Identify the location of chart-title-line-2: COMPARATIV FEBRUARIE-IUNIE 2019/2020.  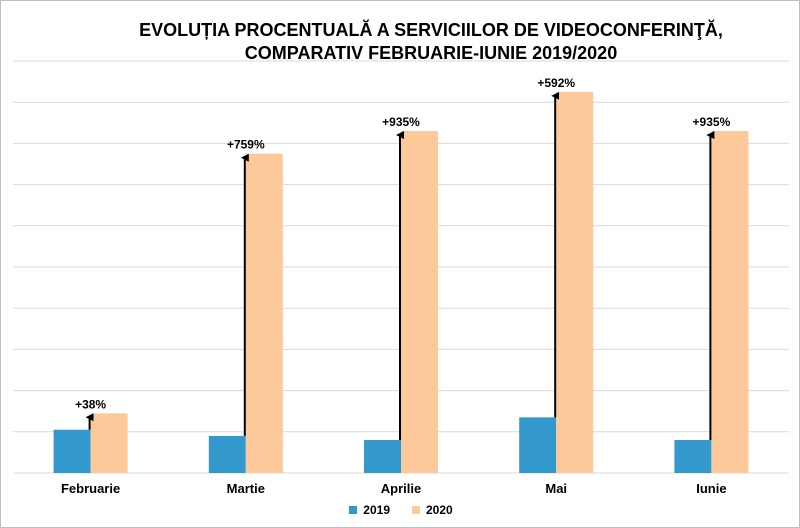
(431, 53).